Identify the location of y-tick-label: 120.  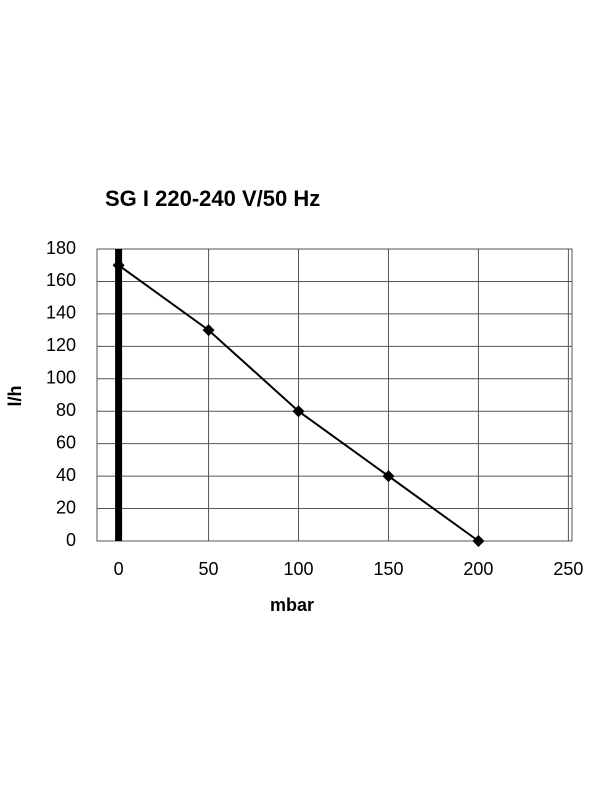
(61, 345).